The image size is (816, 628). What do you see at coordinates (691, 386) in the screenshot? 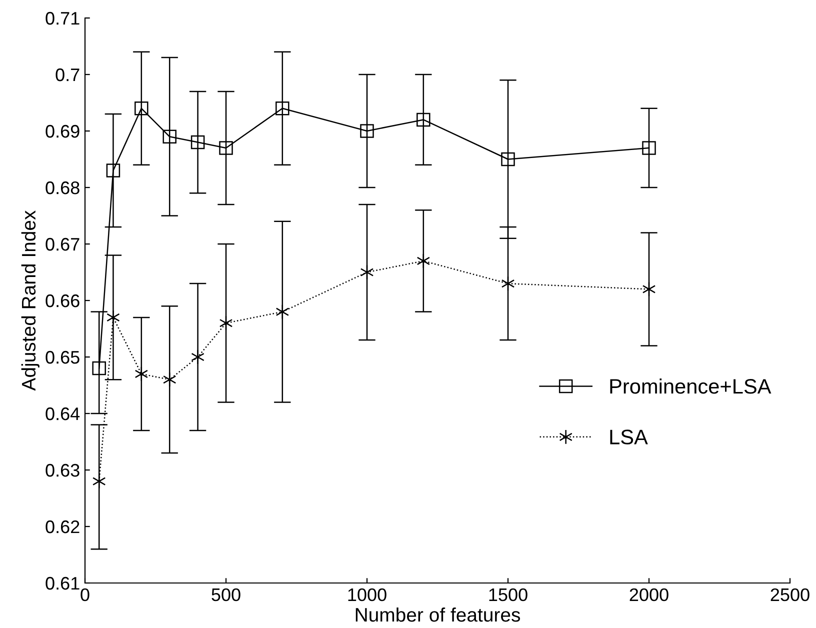
I see `legend-label: Prominence+LSA` at bounding box center [691, 386].